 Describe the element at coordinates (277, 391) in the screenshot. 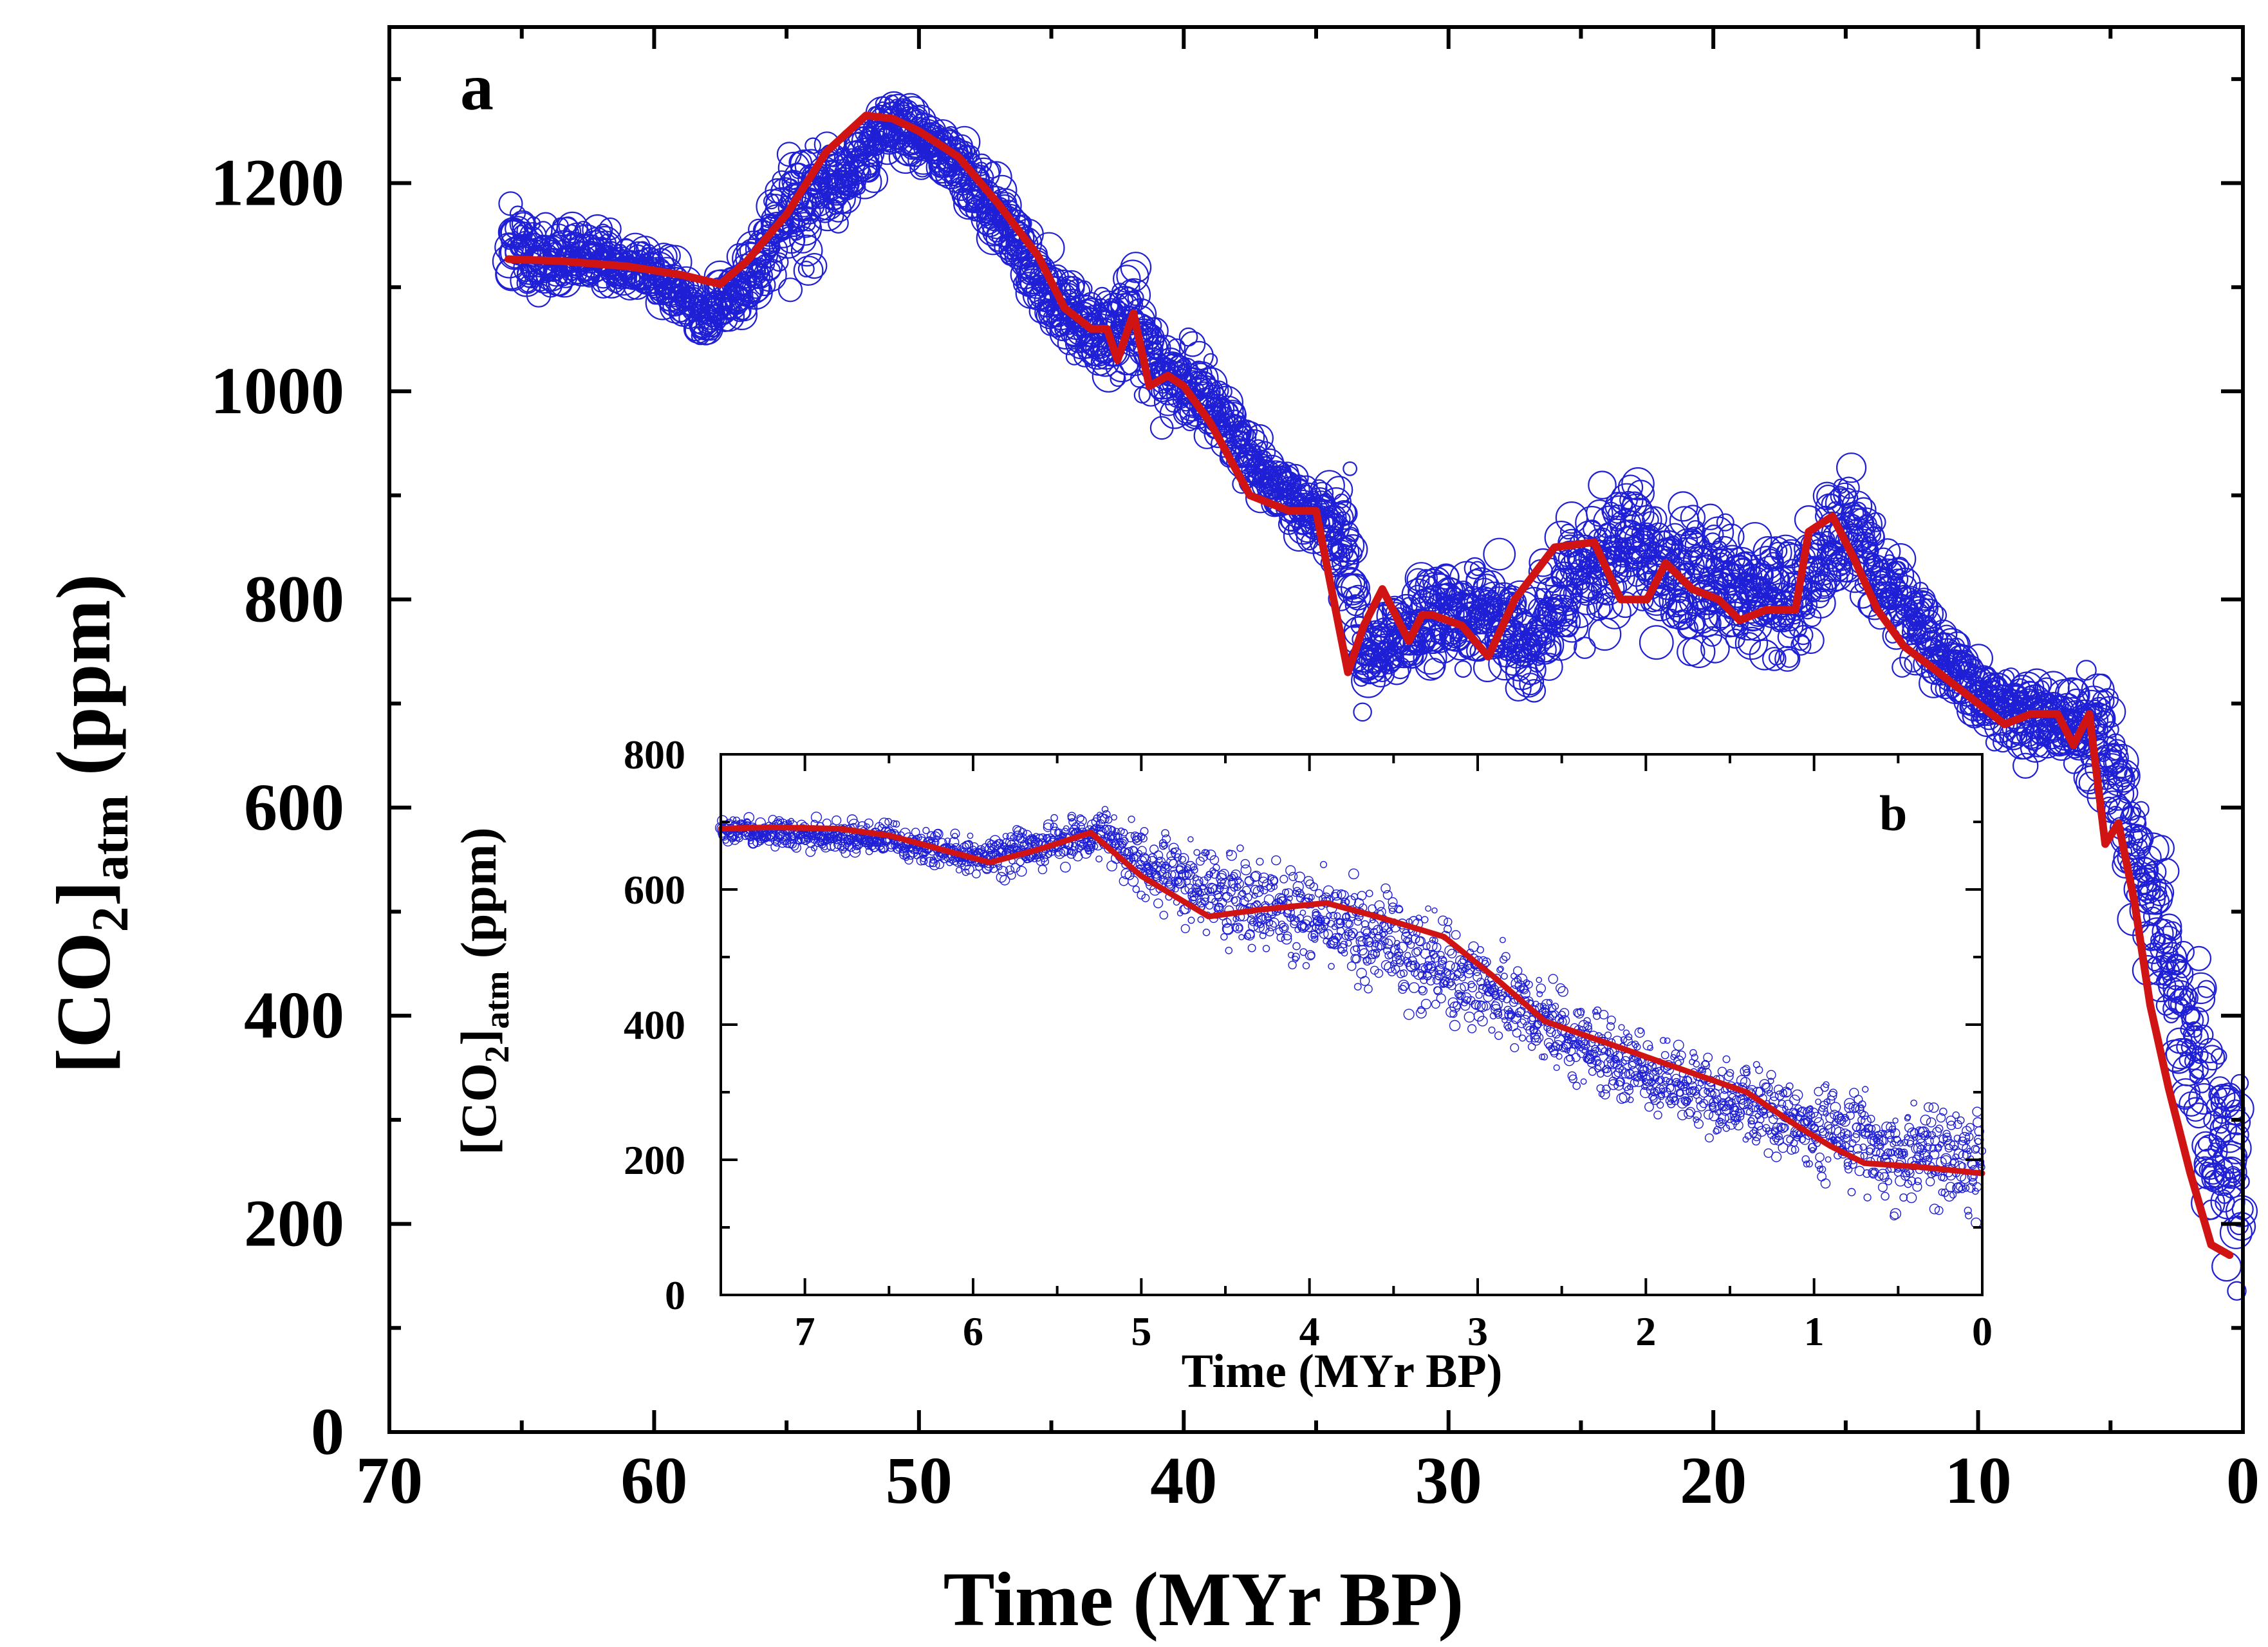

I see `main-y-tick-label: 1000` at that location.